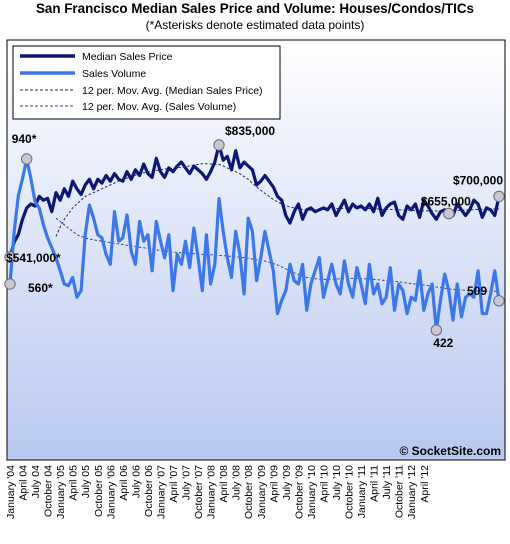 This screenshot has height=544, width=510. What do you see at coordinates (74, 483) in the screenshot?
I see `x-tick-label: April 05` at bounding box center [74, 483].